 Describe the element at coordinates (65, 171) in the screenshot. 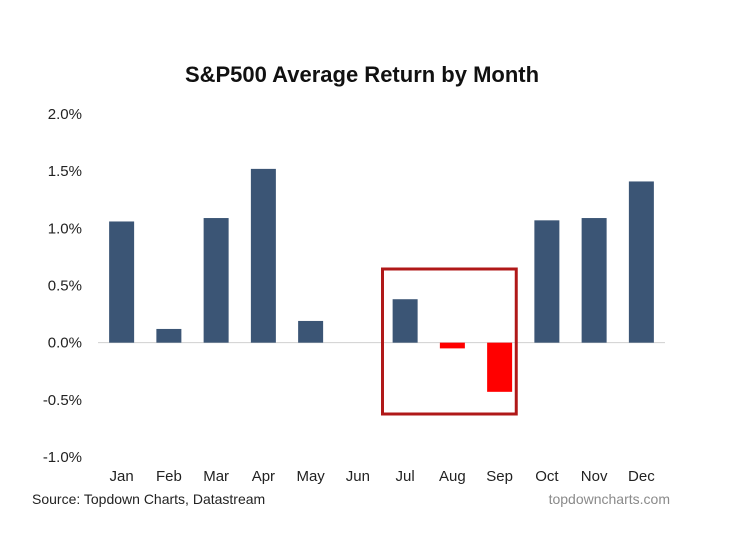

I see `y-tick-label: 1.5%` at that location.